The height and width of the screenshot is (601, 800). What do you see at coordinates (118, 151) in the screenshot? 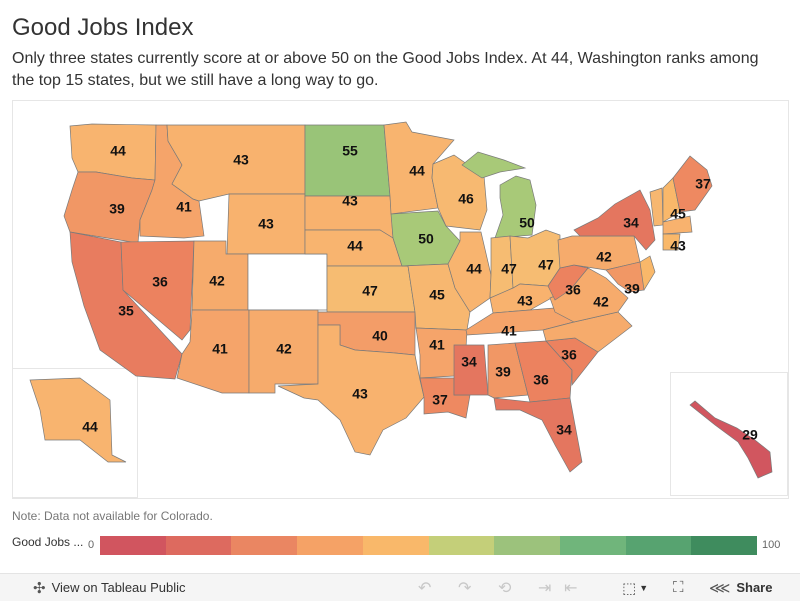
I see `state-value-label-wa: 44` at bounding box center [118, 151].